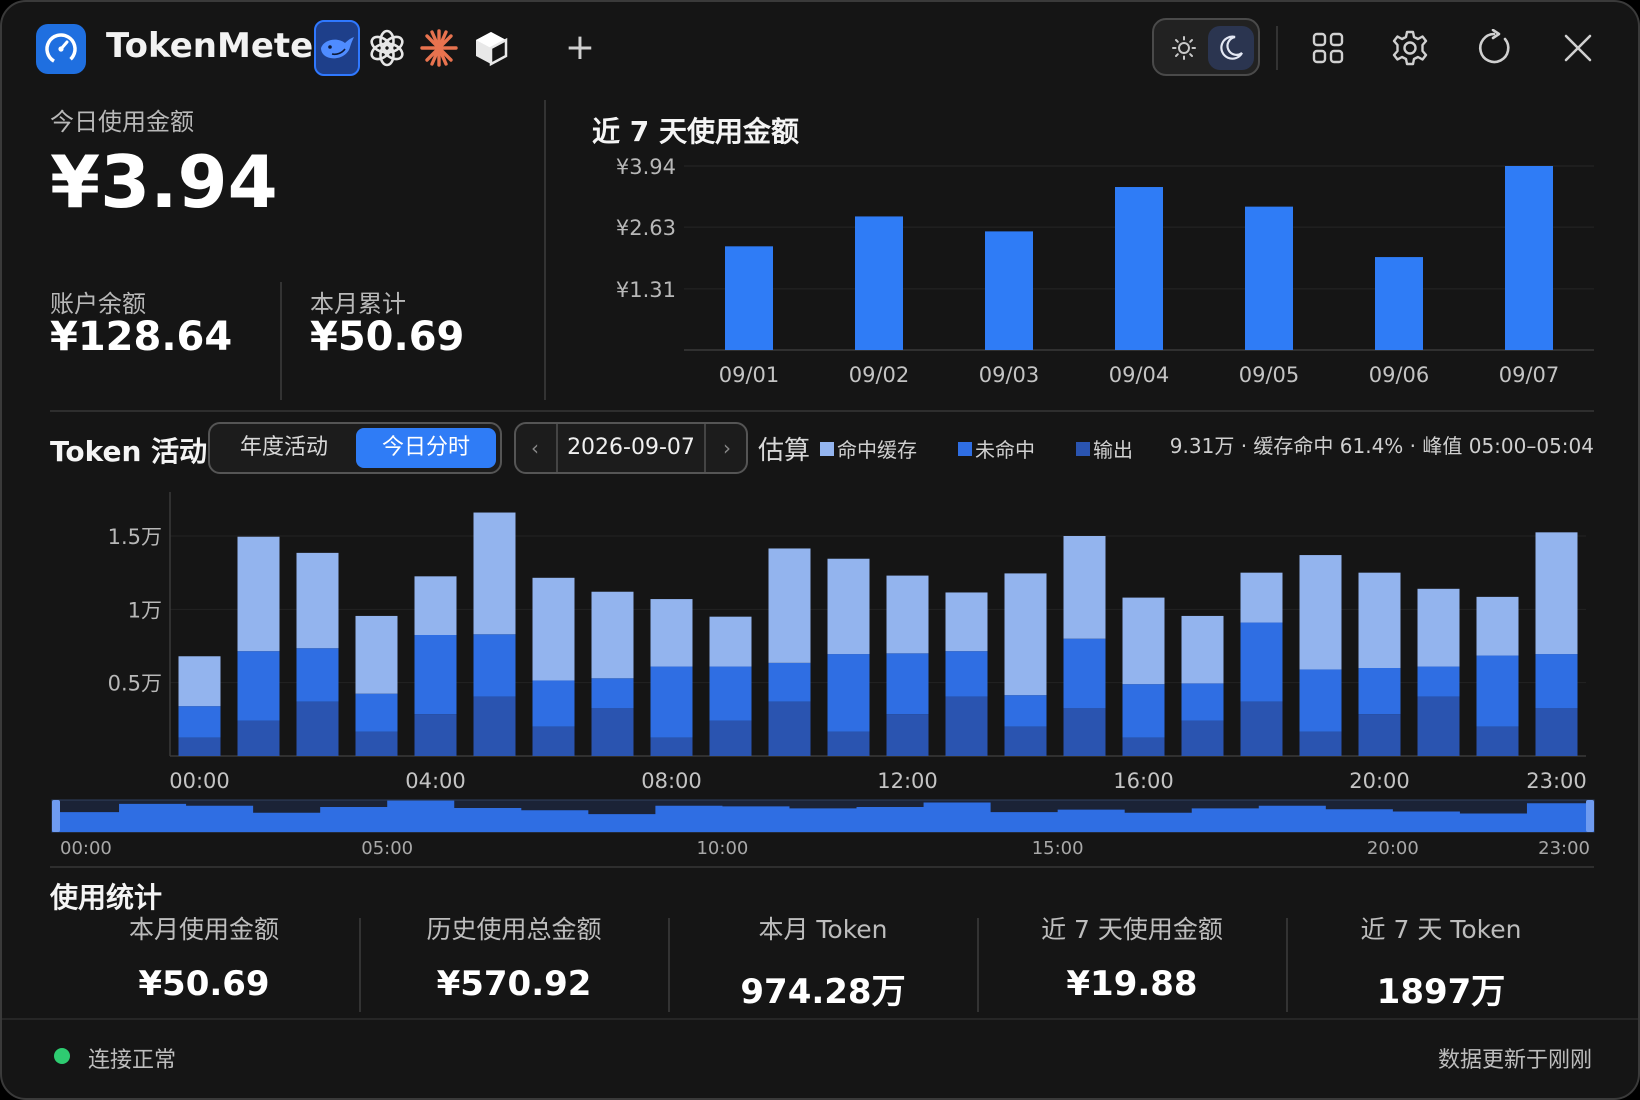 Image resolution: width=1640 pixels, height=1100 pixels. What do you see at coordinates (820, 48) in the screenshot?
I see `title-bar: TokenMeter` at bounding box center [820, 48].